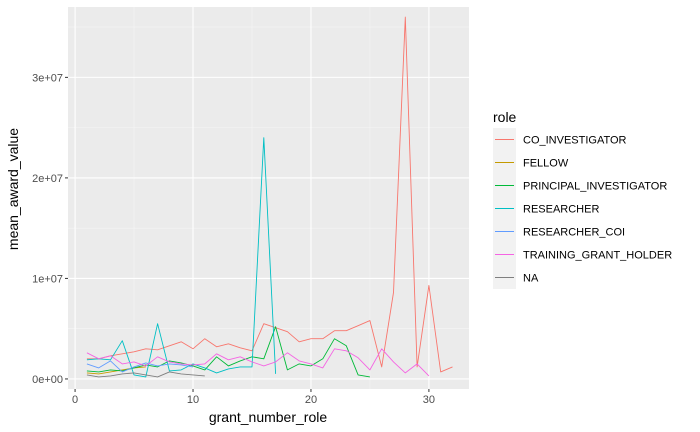  I want to click on series-line-training-grant-holder, so click(258, 362).